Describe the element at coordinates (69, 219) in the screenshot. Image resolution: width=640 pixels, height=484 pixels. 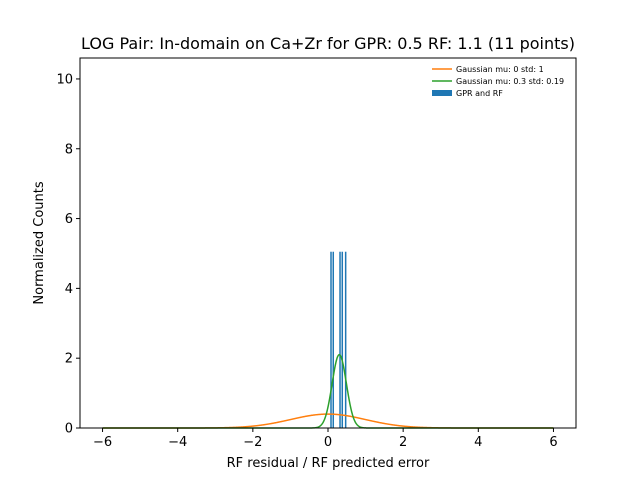
I see `y-tick-label-3: 6` at that location.